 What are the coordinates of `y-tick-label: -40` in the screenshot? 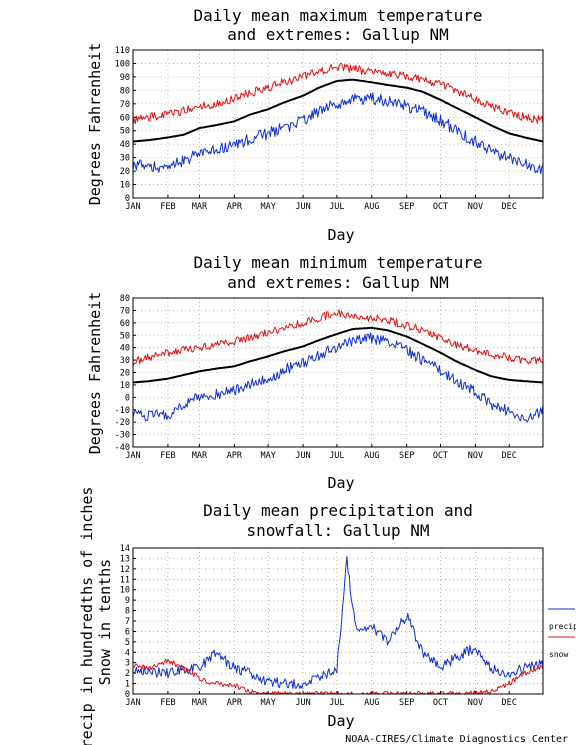 It's located at (122, 448).